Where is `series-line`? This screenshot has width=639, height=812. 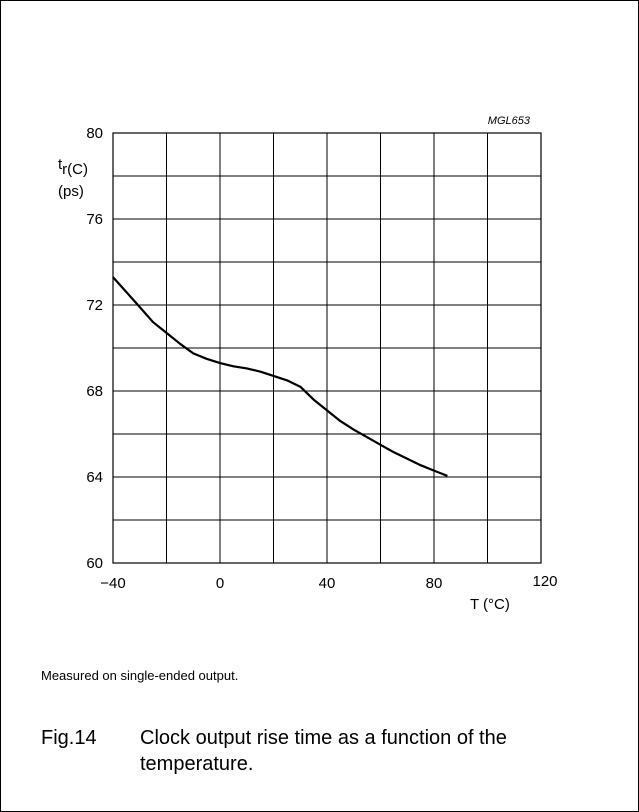 series-line is located at coordinates (280, 376).